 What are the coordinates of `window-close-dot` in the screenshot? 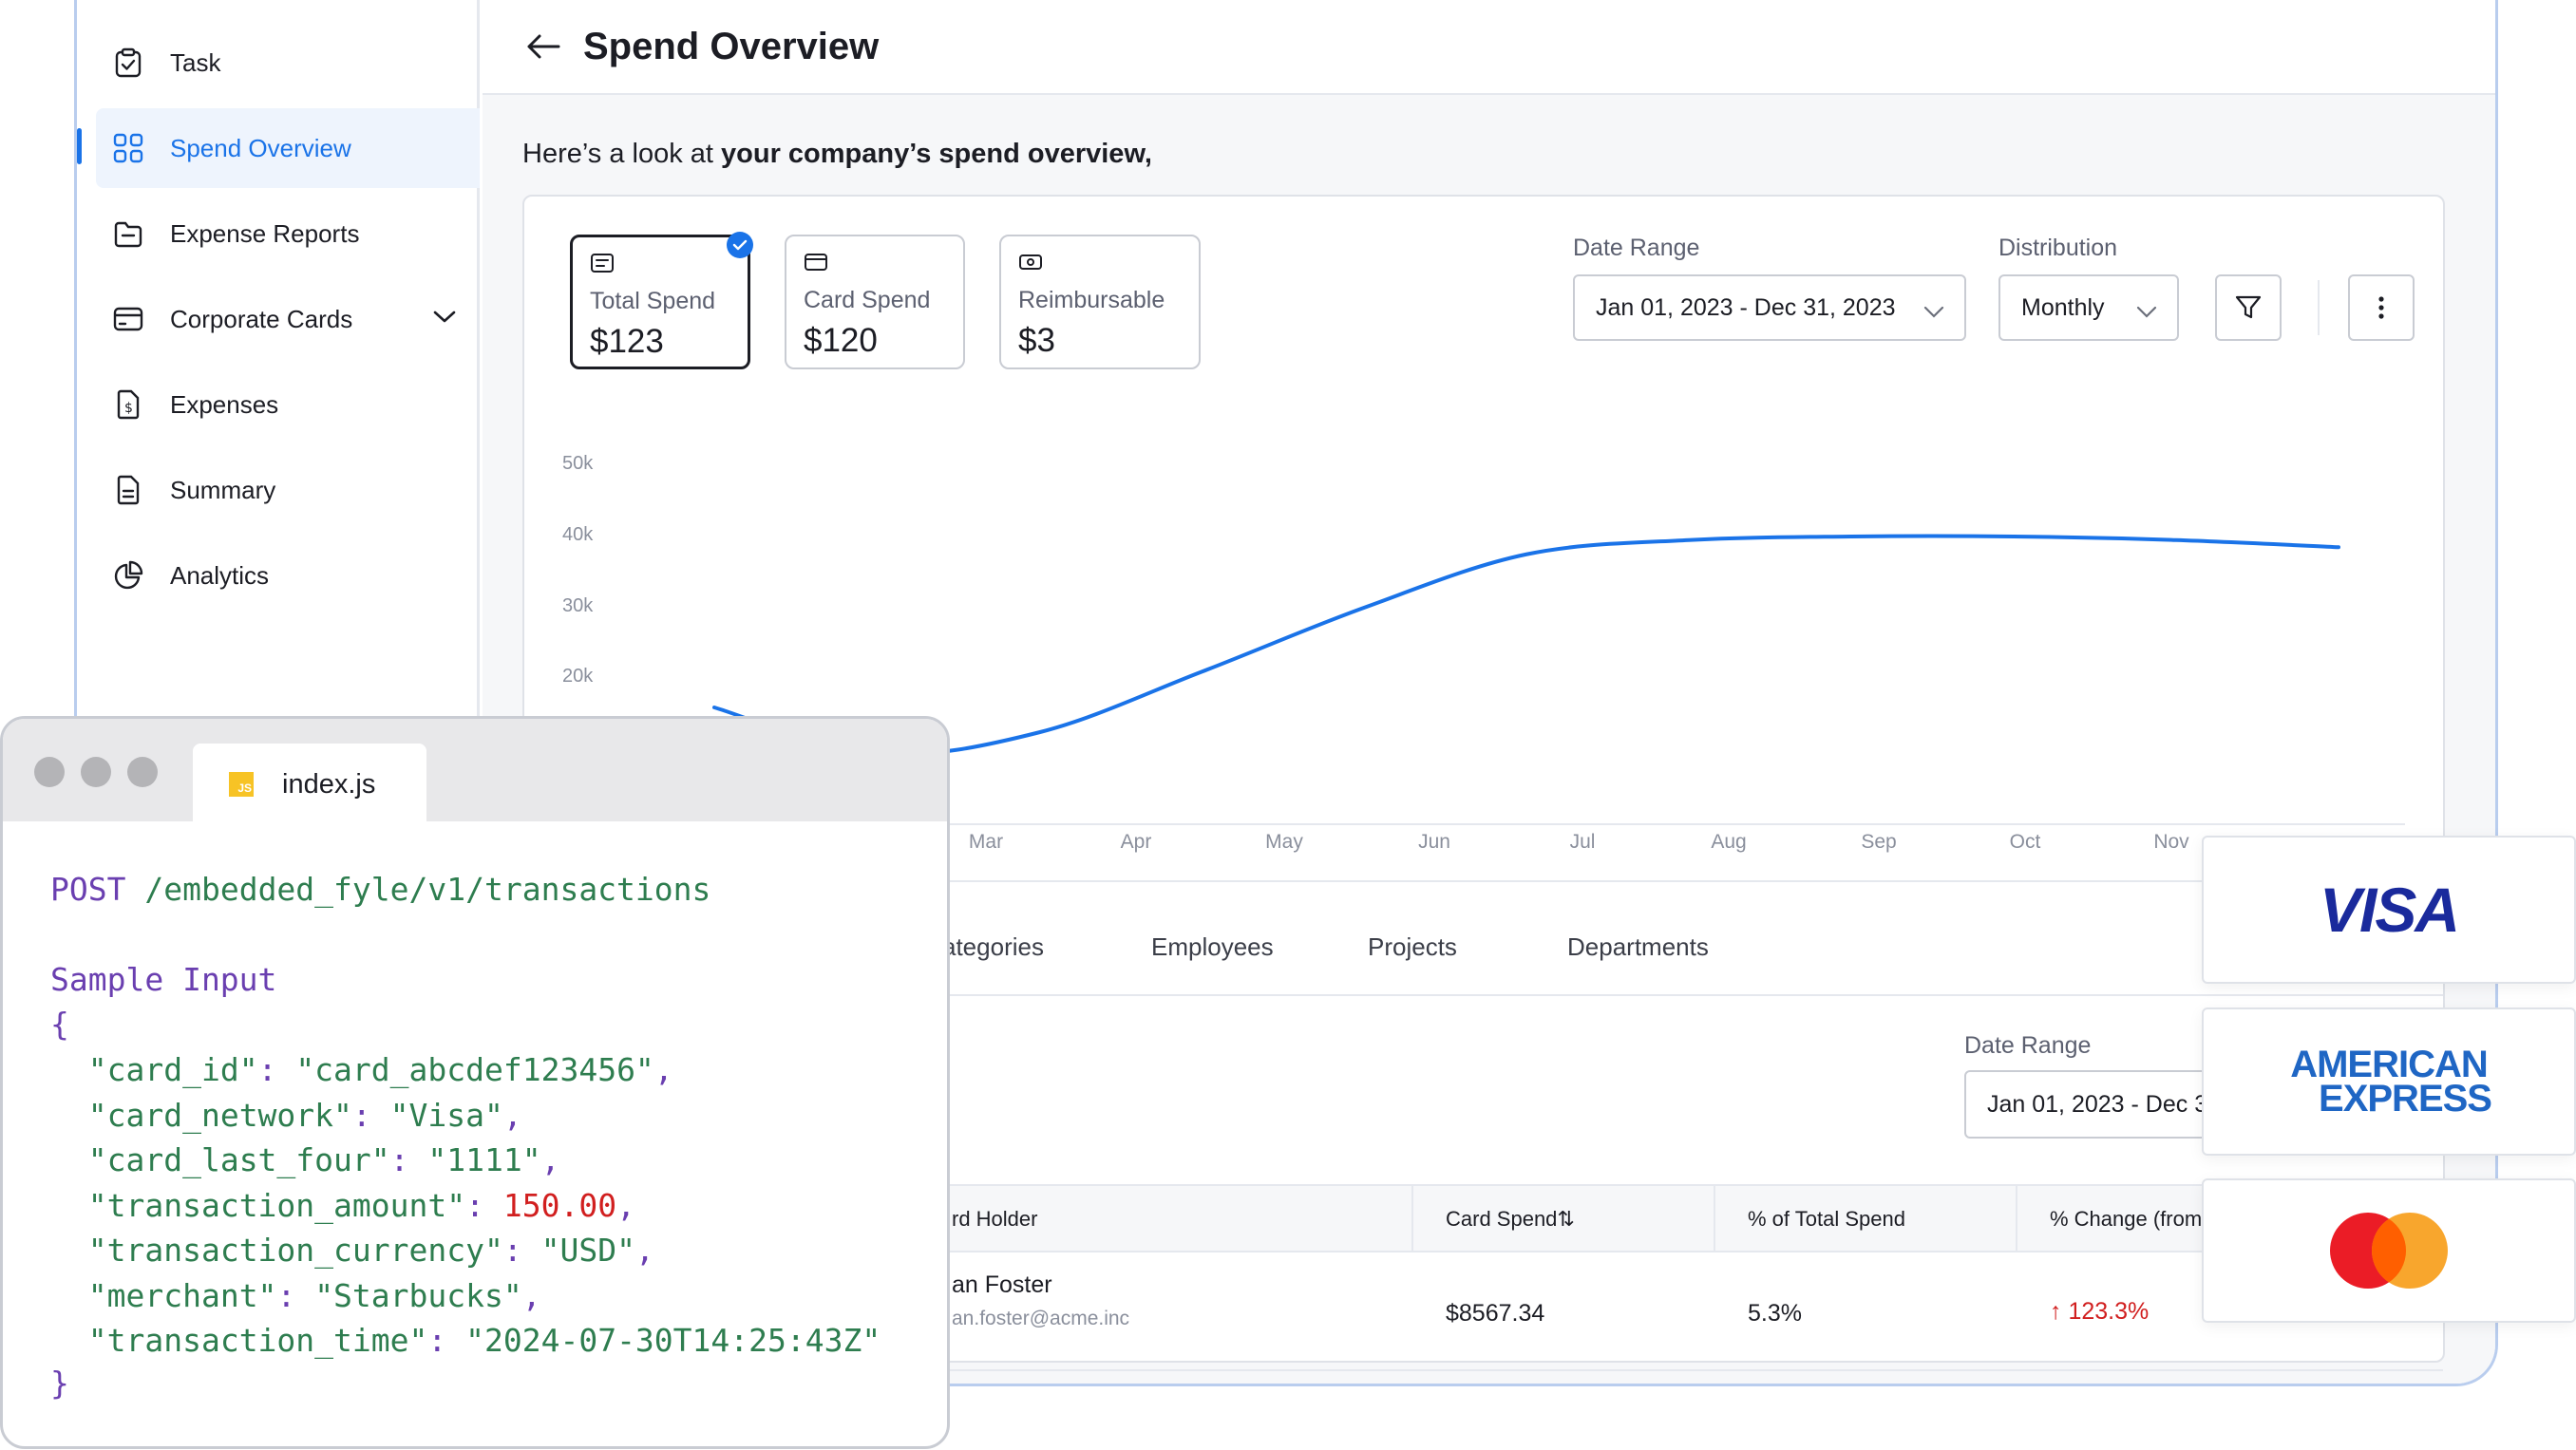 It's located at (49, 772).